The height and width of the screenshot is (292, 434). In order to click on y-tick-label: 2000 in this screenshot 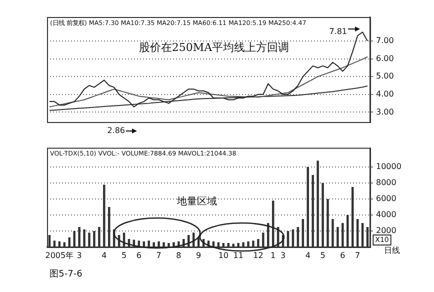, I will do `click(386, 231)`.